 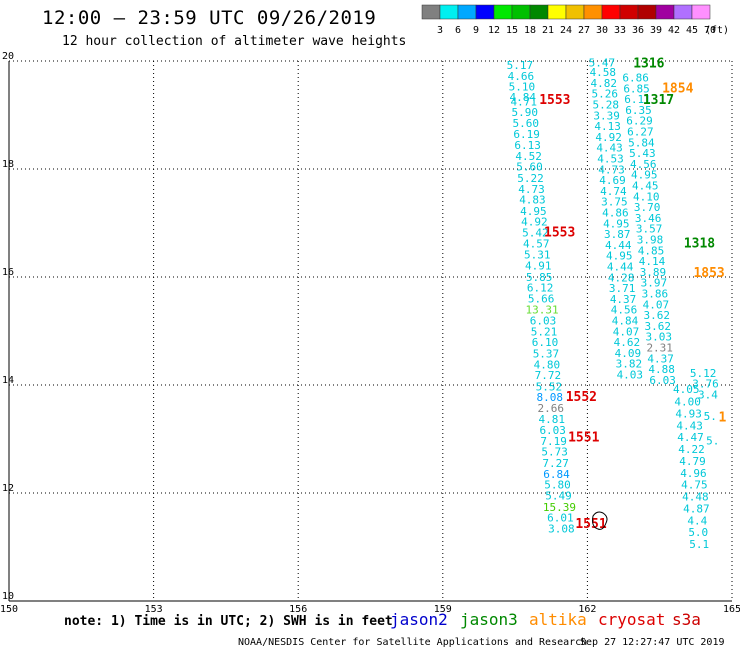 What do you see at coordinates (647, 207) in the screenshot?
I see `wave-height-label: 3.70` at bounding box center [647, 207].